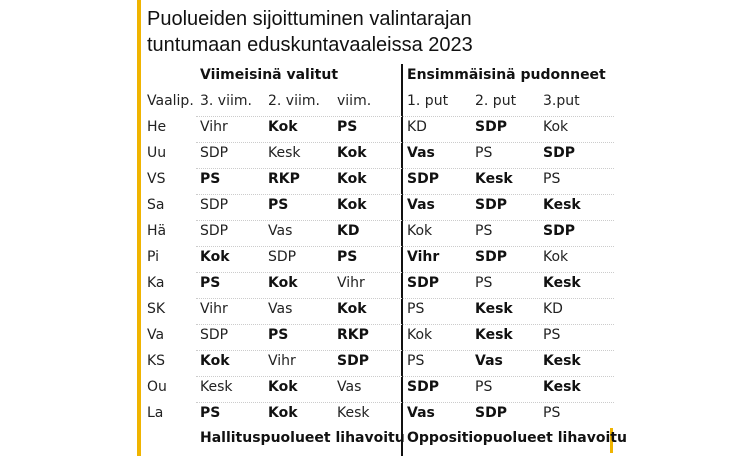 This screenshot has width=750, height=459. I want to click on group-header: Viimeisinä valitut, so click(269, 75).